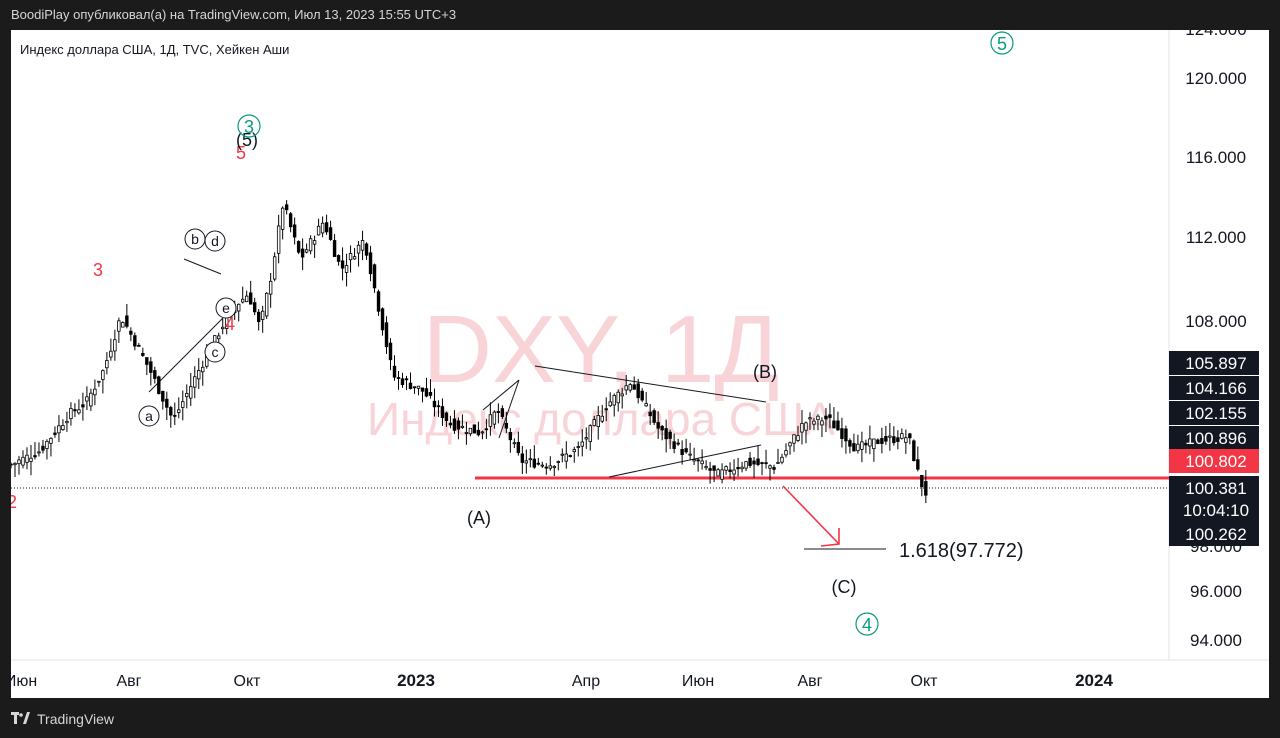 The width and height of the screenshot is (1280, 738). I want to click on y-tick-4: 96.000, so click(1216, 591).